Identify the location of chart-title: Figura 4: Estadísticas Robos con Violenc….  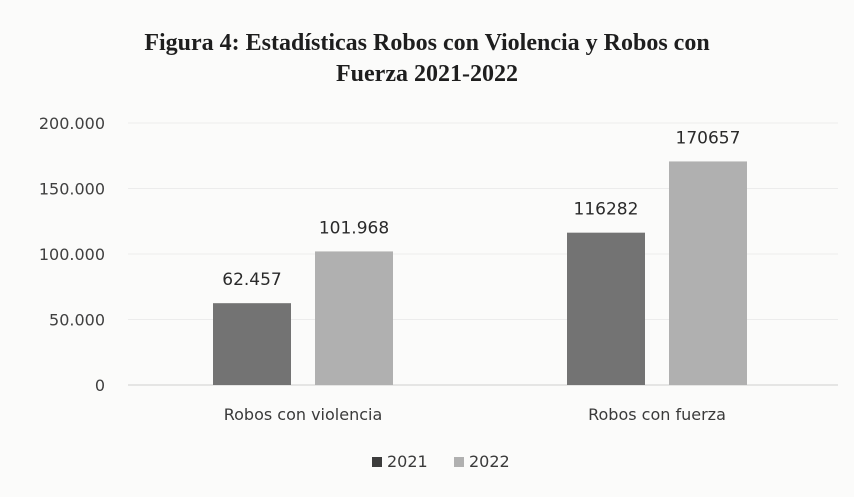
(427, 59).